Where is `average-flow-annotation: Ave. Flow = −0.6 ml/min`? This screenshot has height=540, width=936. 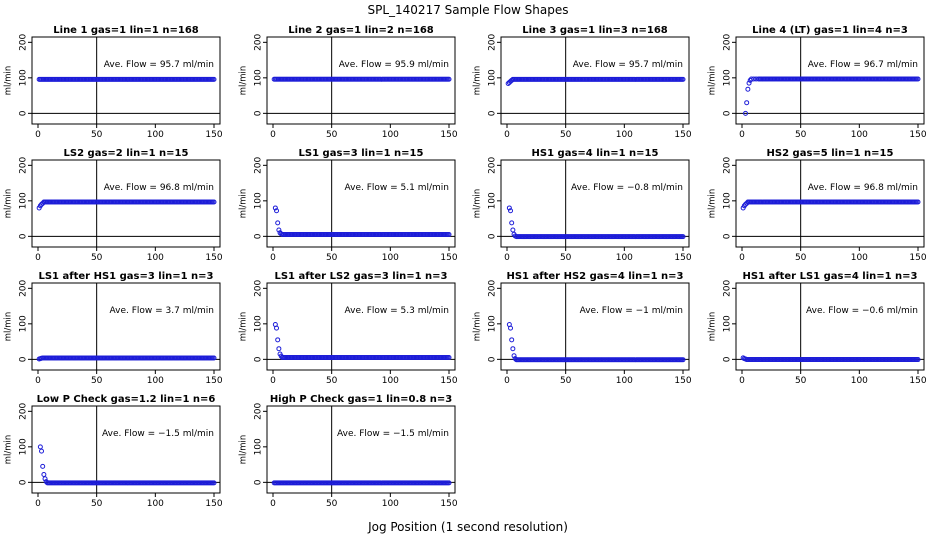
average-flow-annotation: Ave. Flow = −0.6 ml/min is located at coordinates (862, 311).